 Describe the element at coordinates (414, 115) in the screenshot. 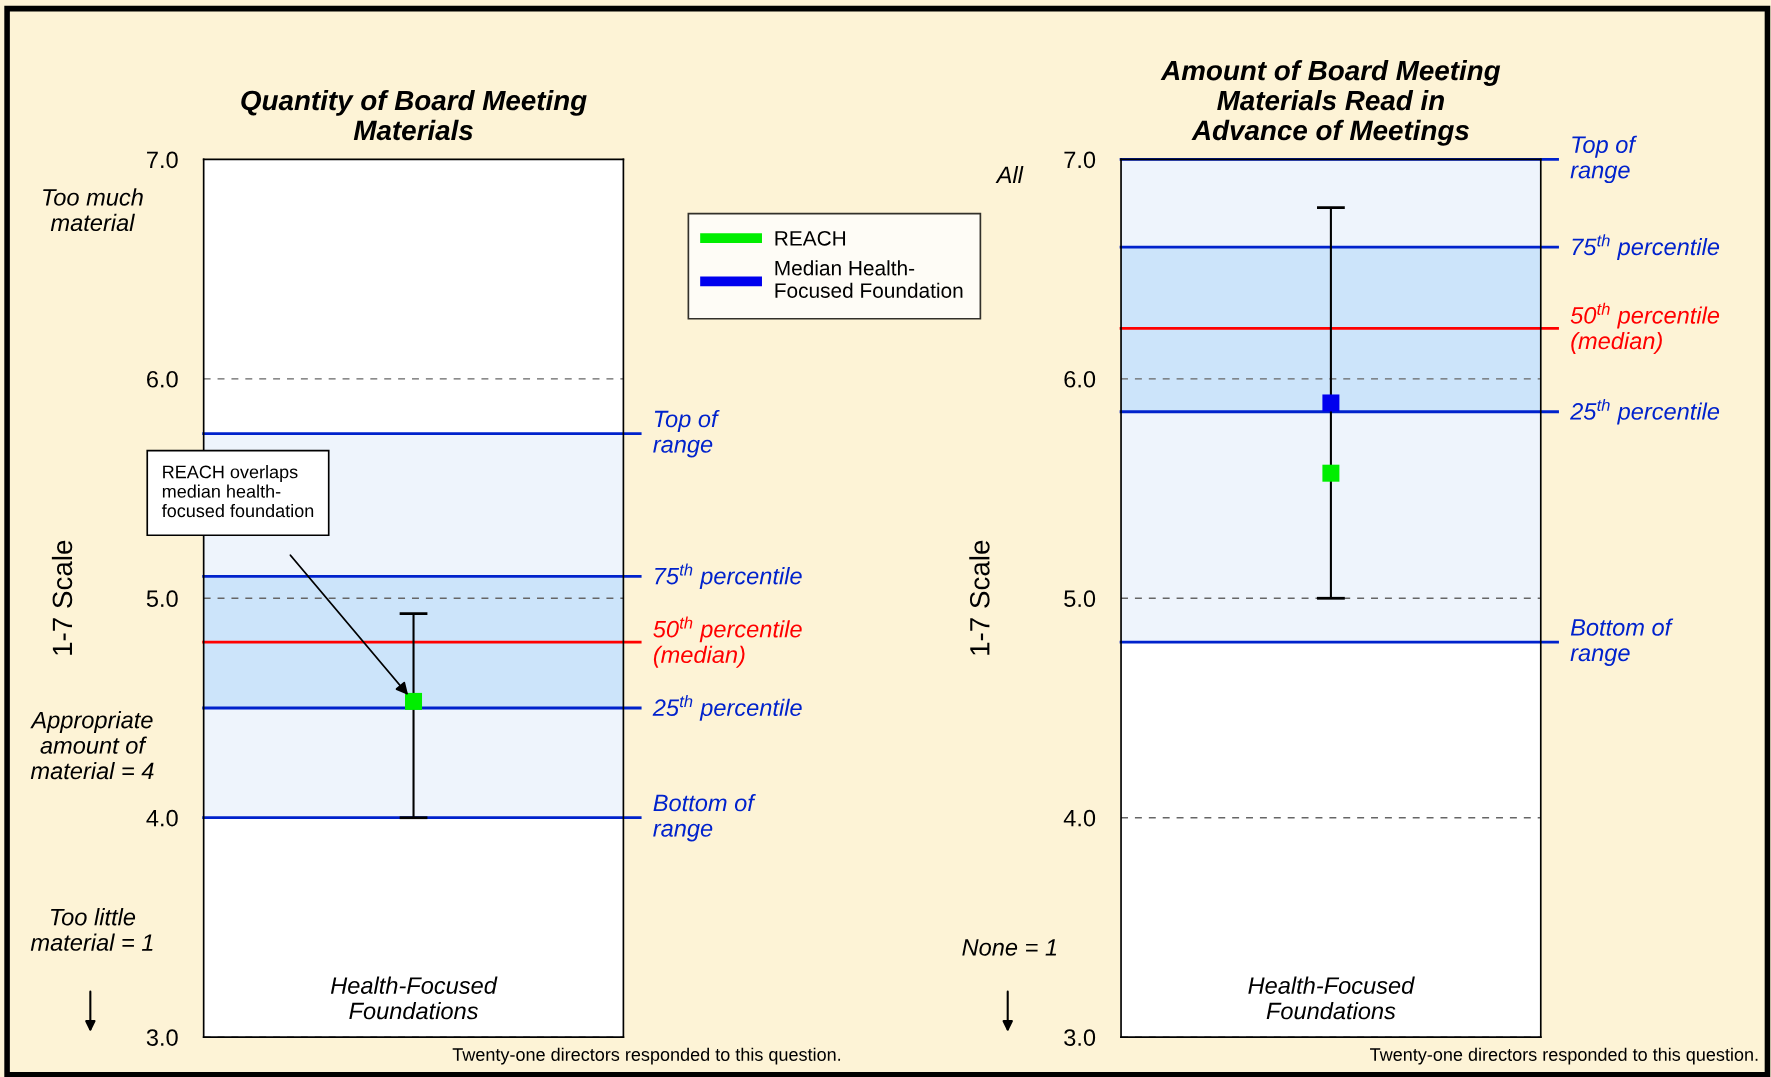

I see `chart-title: Quantity of Board Meeting Materials` at that location.